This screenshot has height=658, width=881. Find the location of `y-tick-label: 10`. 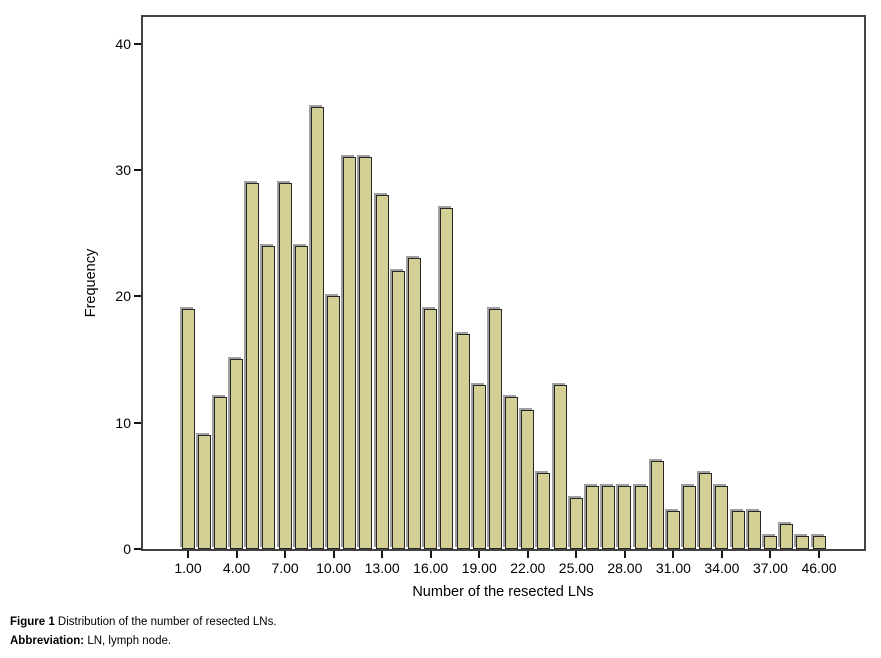

y-tick-label: 10 is located at coordinates (123, 422).